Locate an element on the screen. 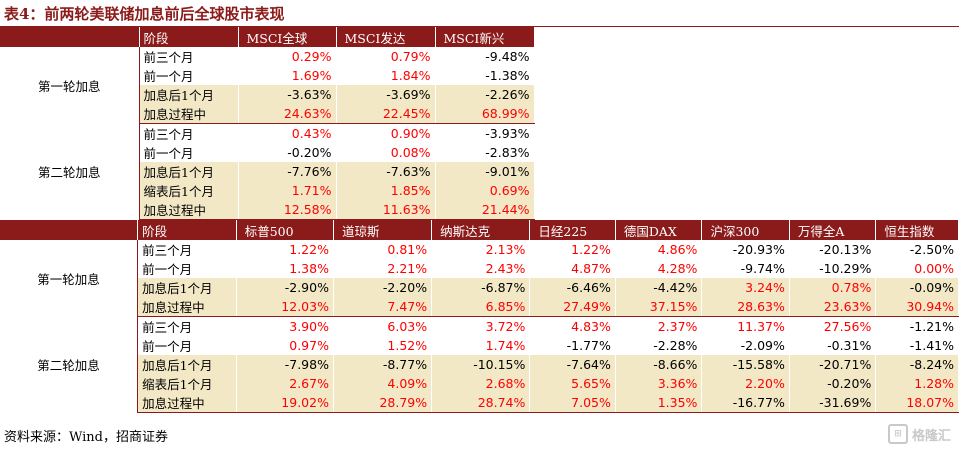  value-cell: -20.13% is located at coordinates (833, 249).